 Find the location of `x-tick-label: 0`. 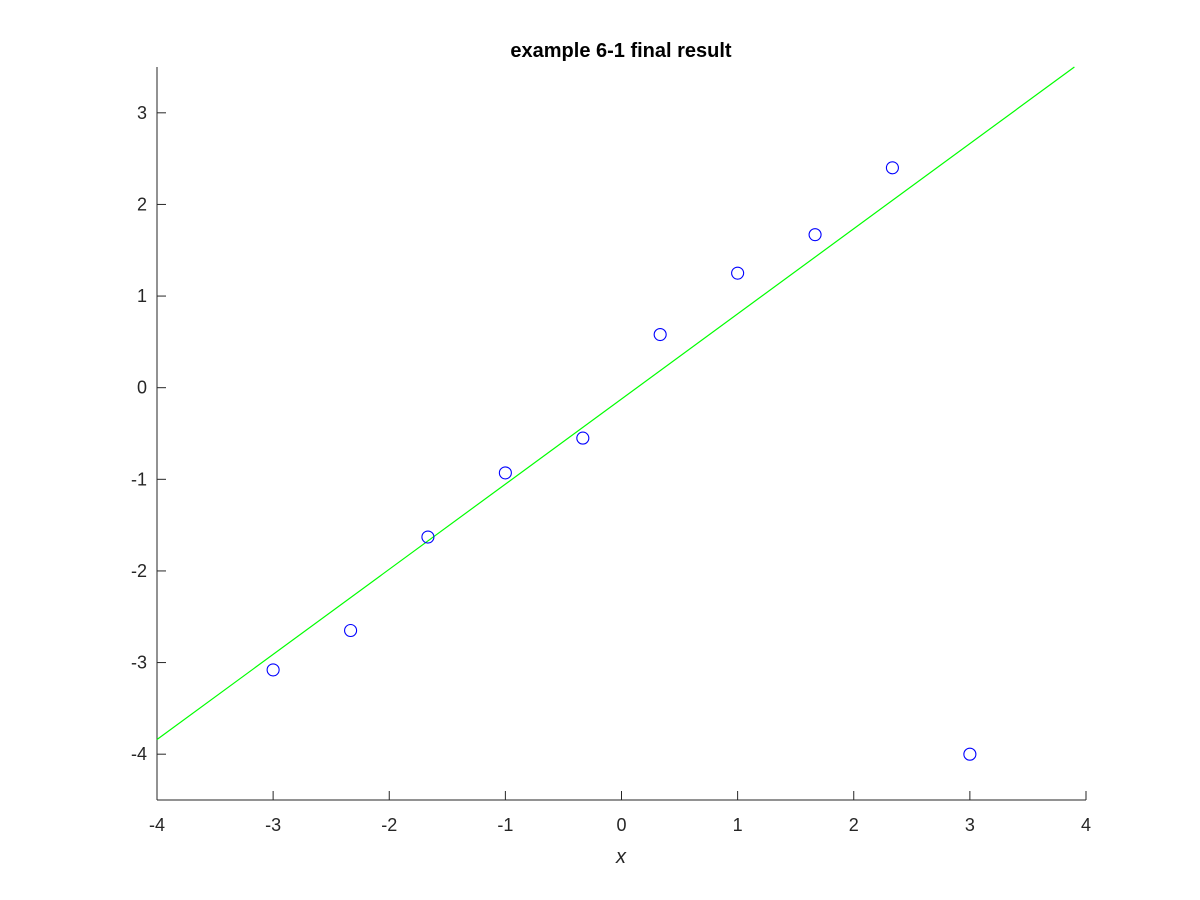

x-tick-label: 0 is located at coordinates (621, 825).